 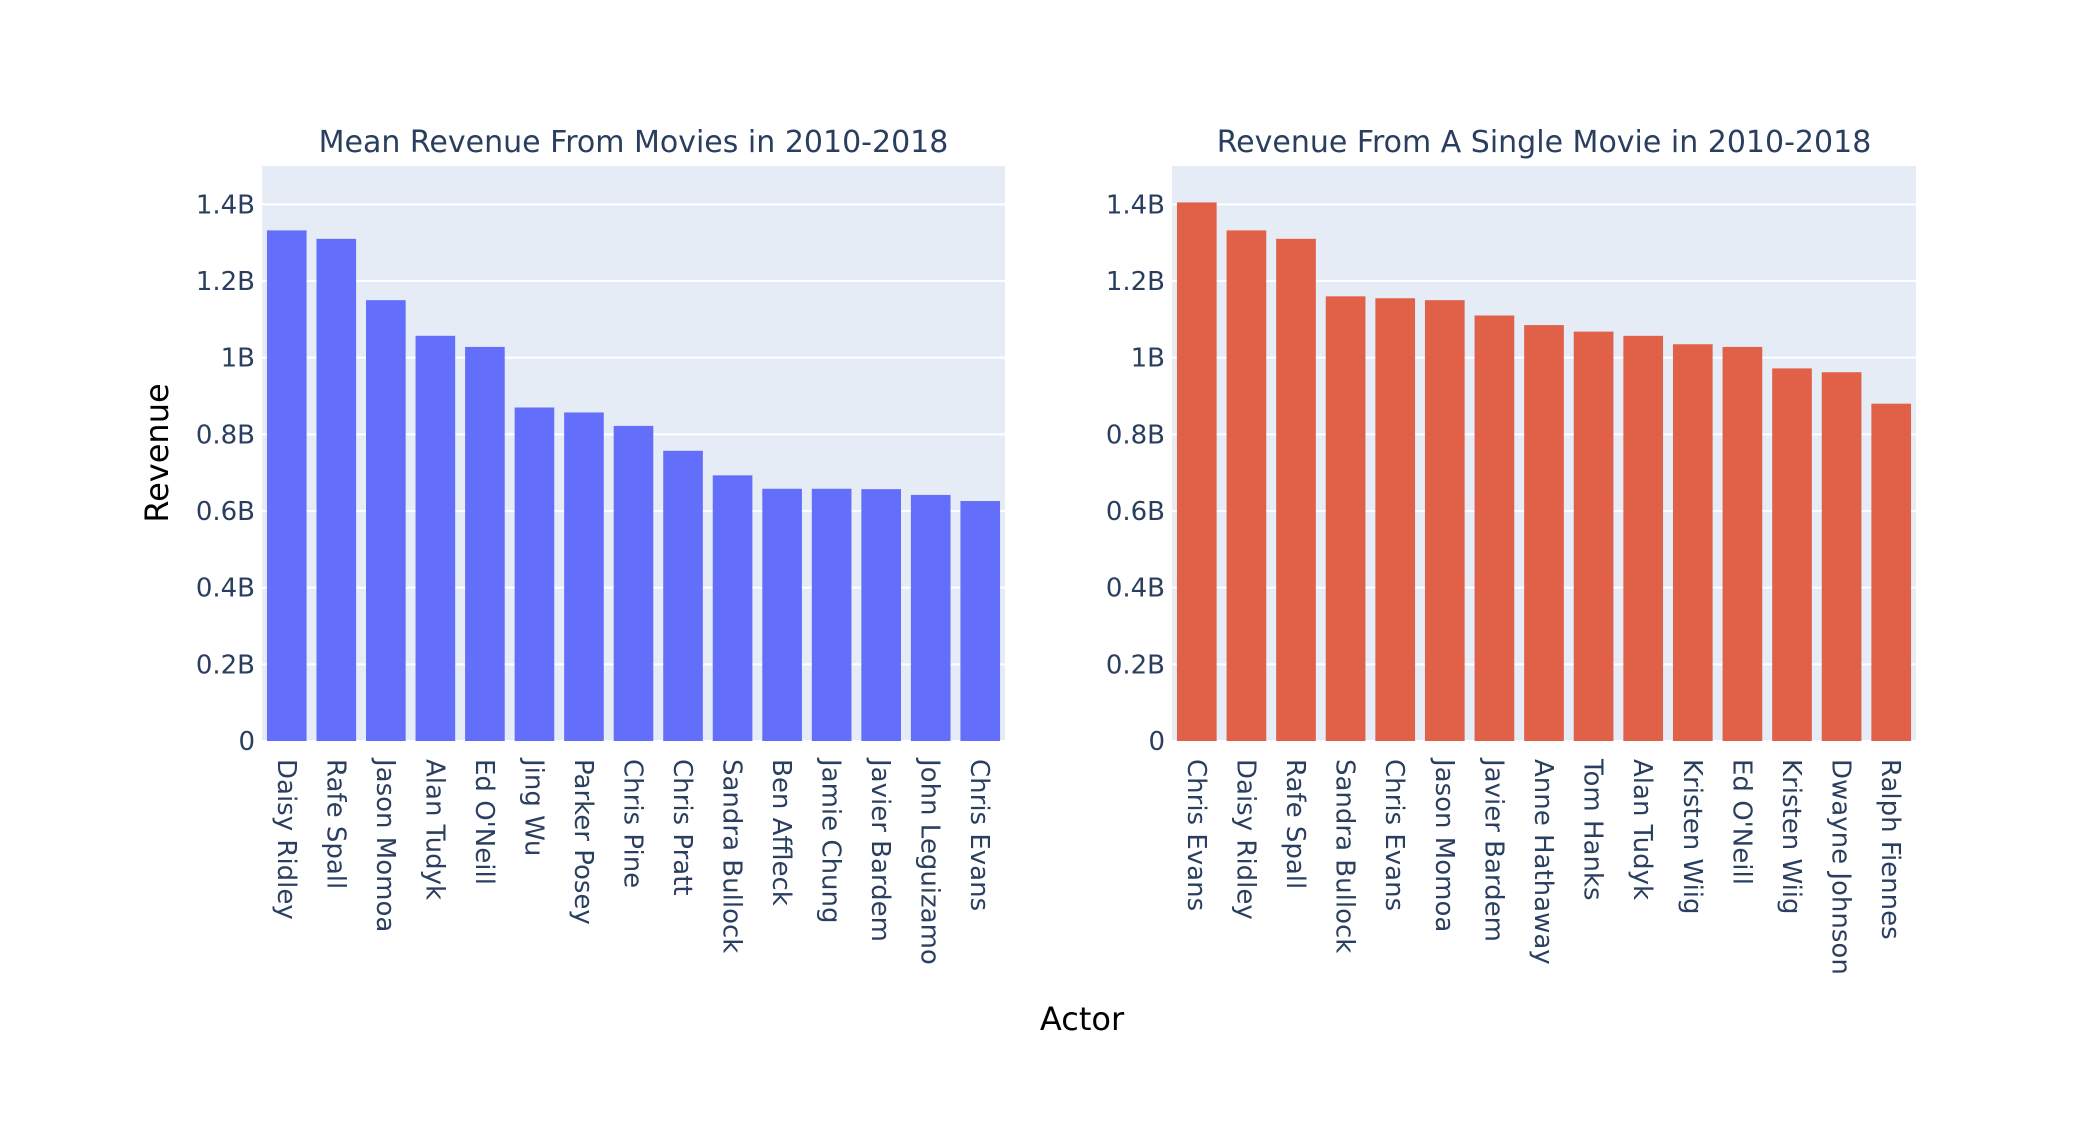 What do you see at coordinates (157, 452) in the screenshot?
I see `y-axis-title: Revenue` at bounding box center [157, 452].